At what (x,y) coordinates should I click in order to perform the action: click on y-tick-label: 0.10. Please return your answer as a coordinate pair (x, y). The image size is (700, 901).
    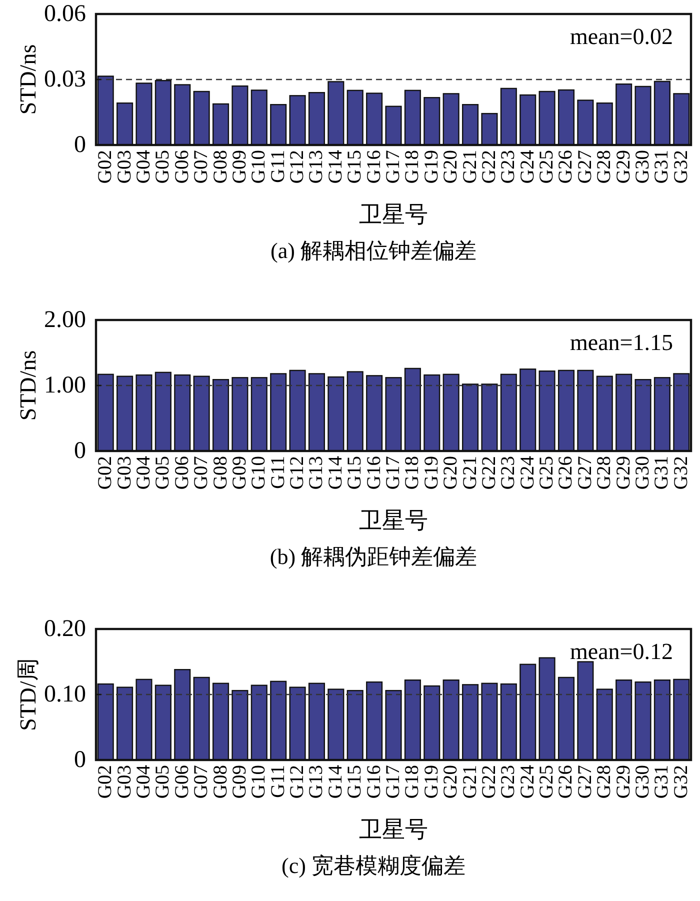
    Looking at the image, I should click on (65, 695).